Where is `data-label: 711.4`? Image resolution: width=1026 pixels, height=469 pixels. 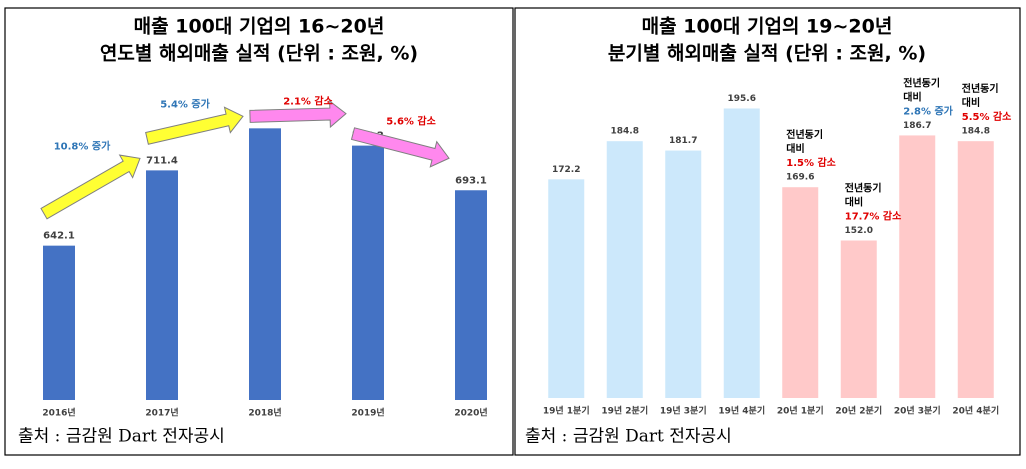
data-label: 711.4 is located at coordinates (162, 160).